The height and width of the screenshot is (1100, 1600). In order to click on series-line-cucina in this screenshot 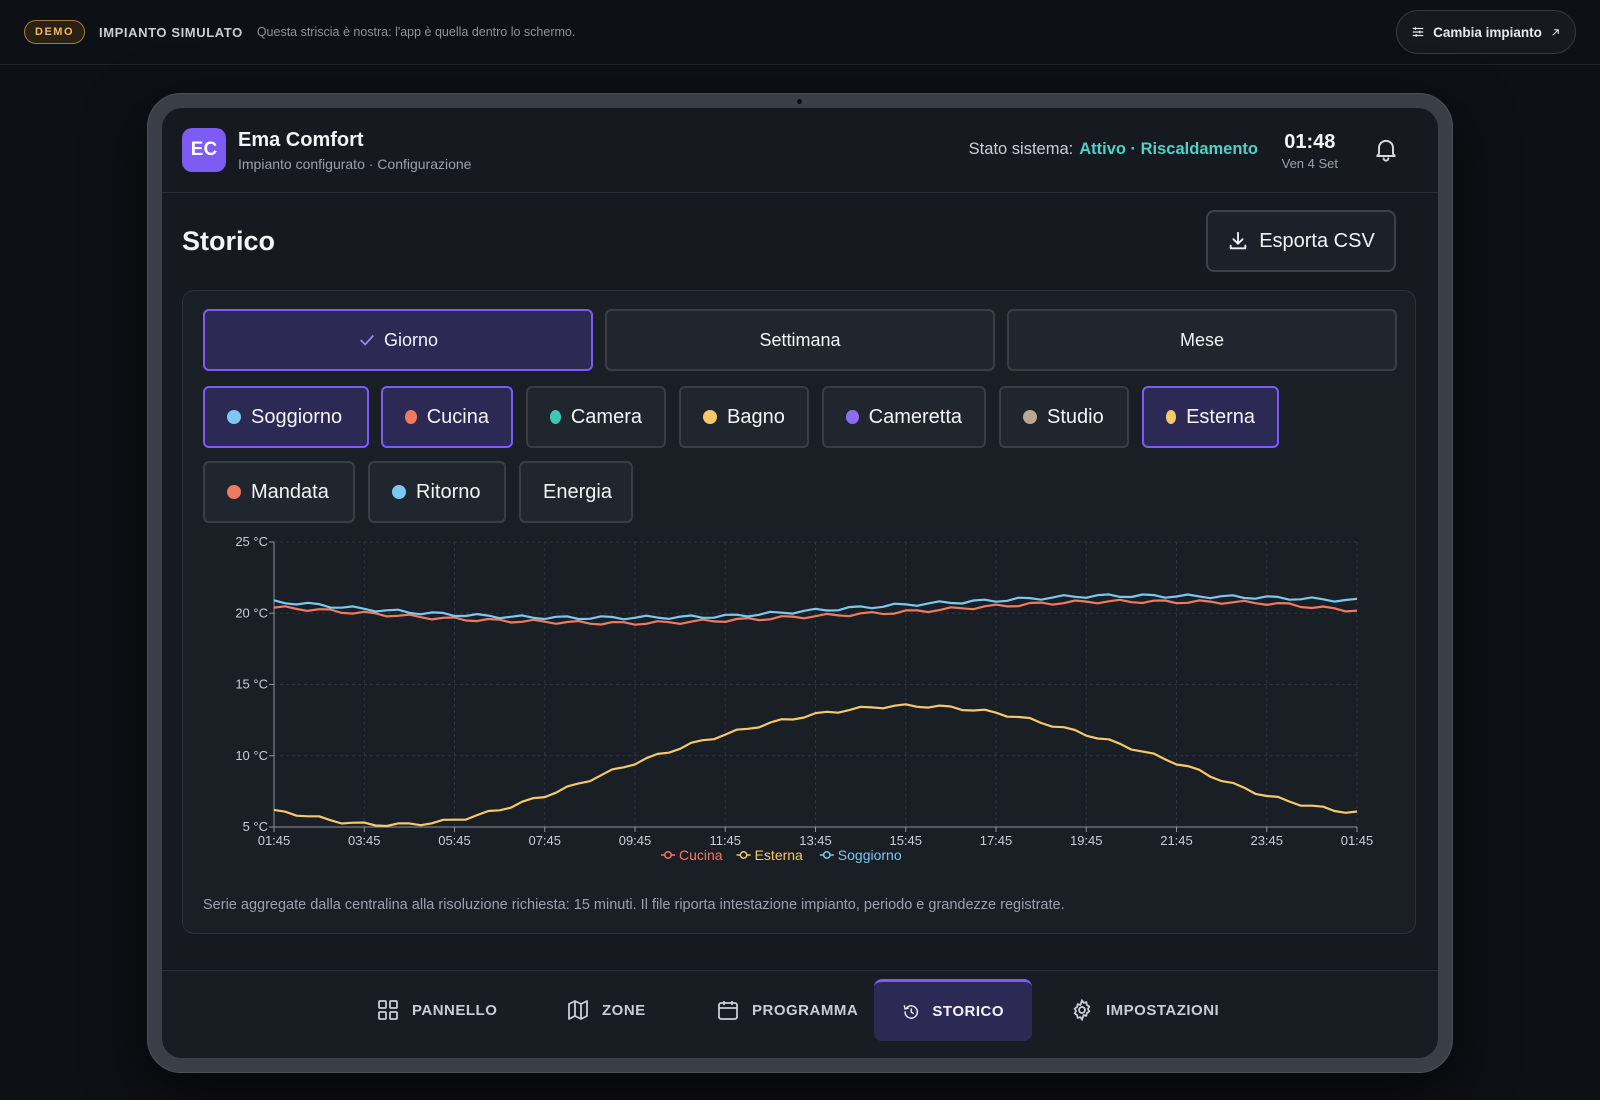, I will do `click(815, 612)`.